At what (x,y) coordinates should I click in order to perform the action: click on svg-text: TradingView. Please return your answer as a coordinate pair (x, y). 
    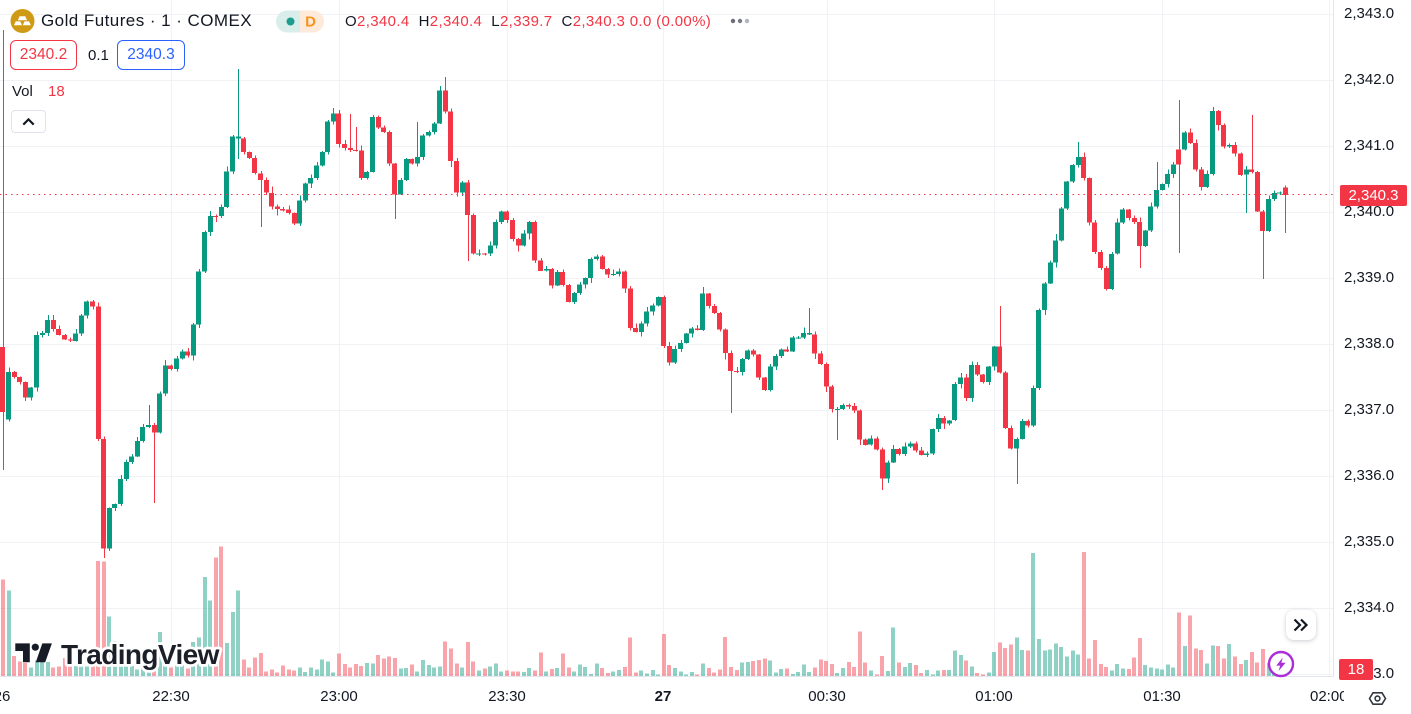
    Looking at the image, I should click on (140, 654).